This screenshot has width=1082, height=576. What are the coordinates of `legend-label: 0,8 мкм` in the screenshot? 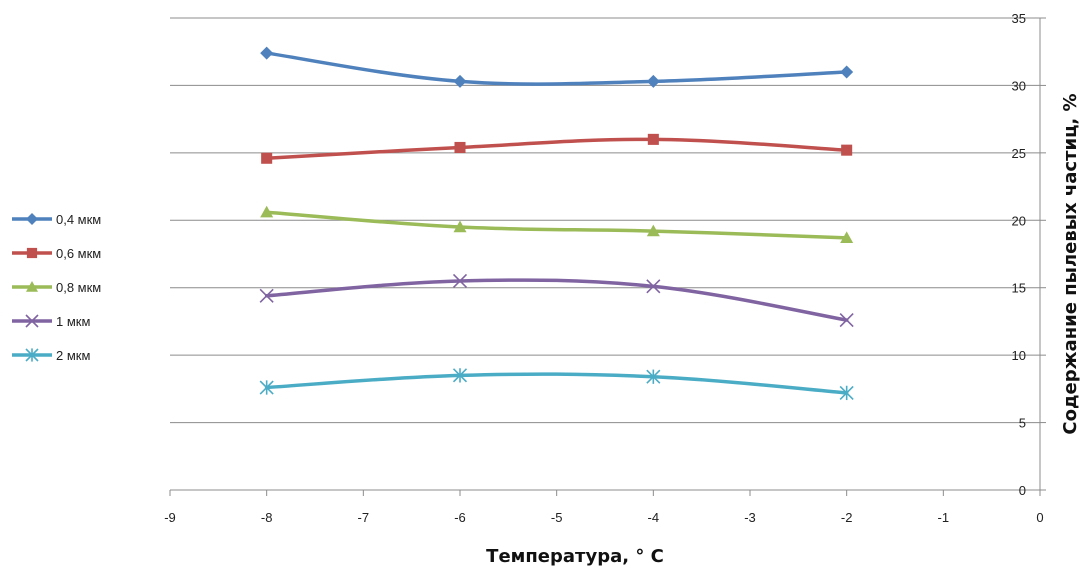 It's located at (78, 287).